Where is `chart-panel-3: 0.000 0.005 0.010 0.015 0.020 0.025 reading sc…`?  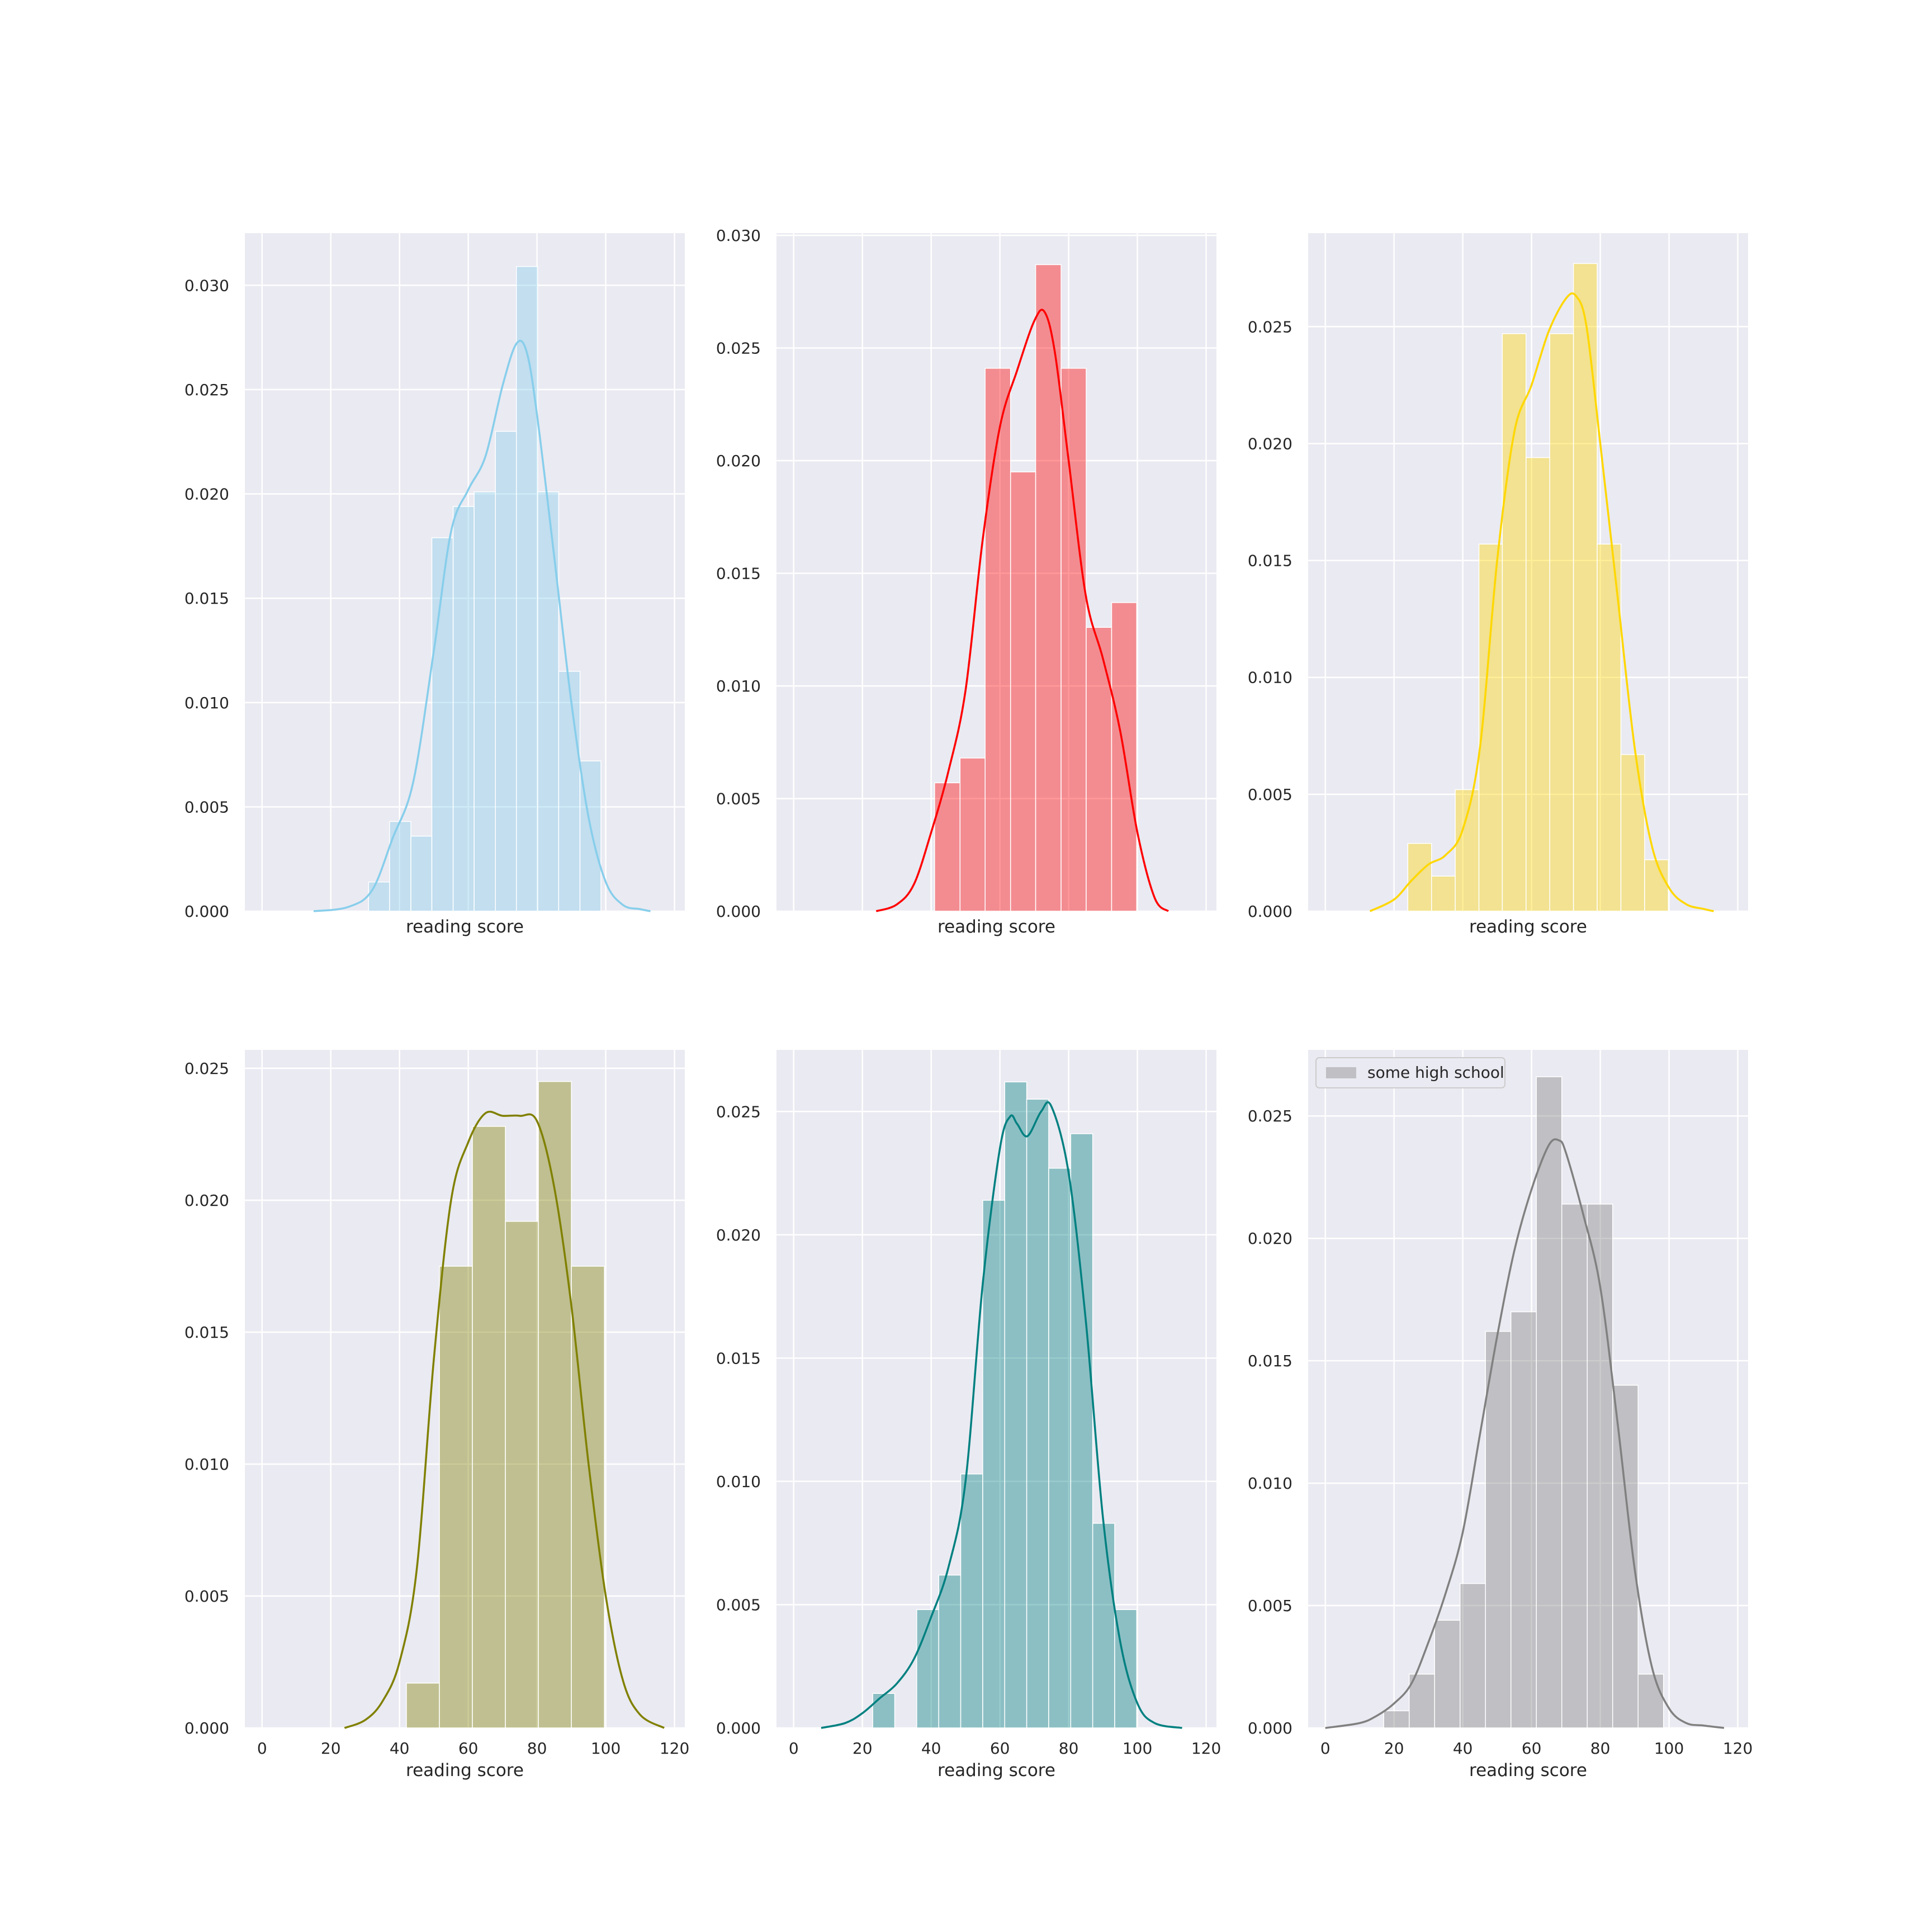 chart-panel-3: 0.000 0.005 0.010 0.015 0.020 0.025 reading sc… is located at coordinates (1498, 585).